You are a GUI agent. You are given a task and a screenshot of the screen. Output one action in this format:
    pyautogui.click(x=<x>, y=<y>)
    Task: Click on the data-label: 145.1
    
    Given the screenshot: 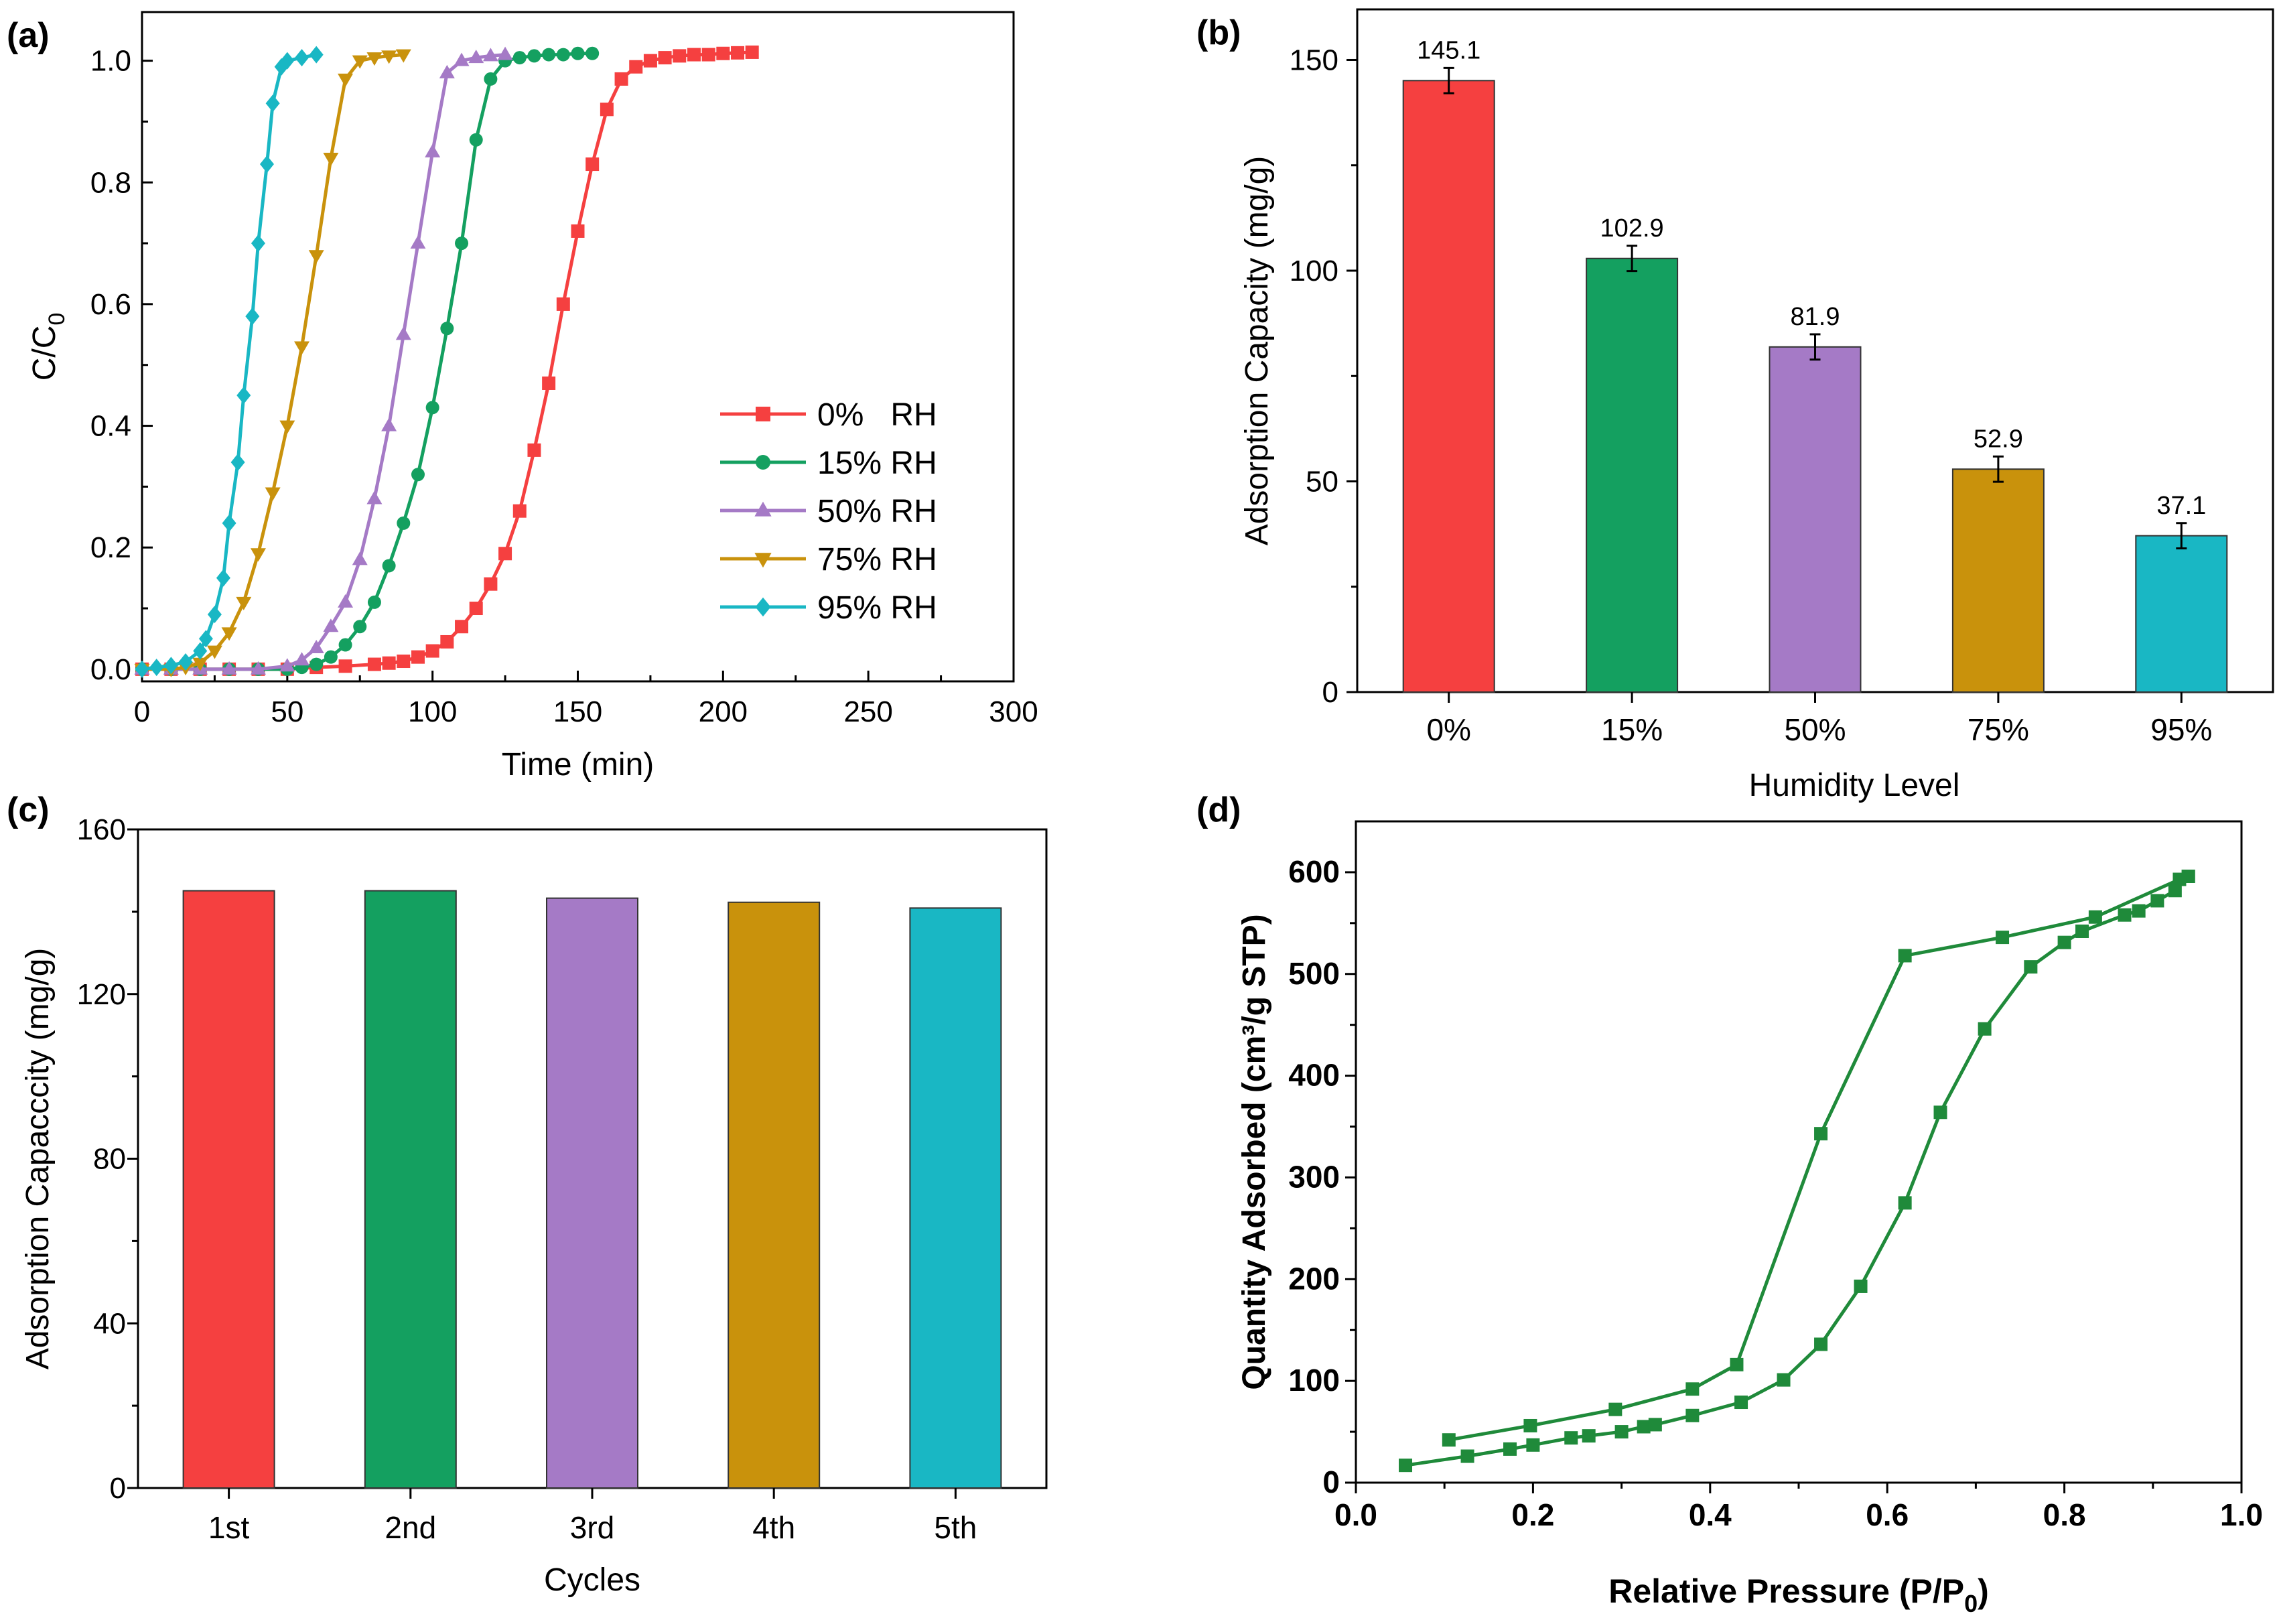 What is the action you would take?
    pyautogui.click(x=1448, y=50)
    